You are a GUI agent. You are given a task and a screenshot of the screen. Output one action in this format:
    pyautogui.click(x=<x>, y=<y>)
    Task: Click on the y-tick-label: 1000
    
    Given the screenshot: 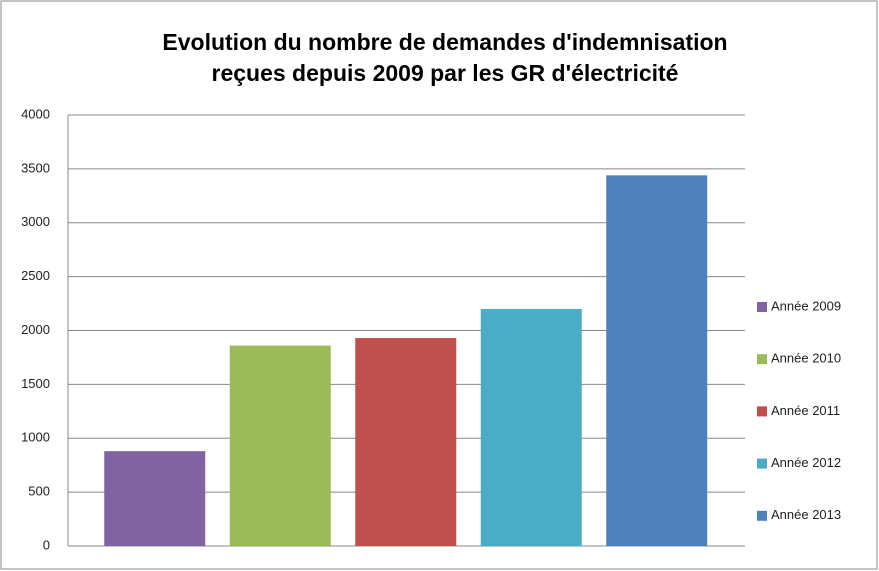 What is the action you would take?
    pyautogui.click(x=35, y=437)
    